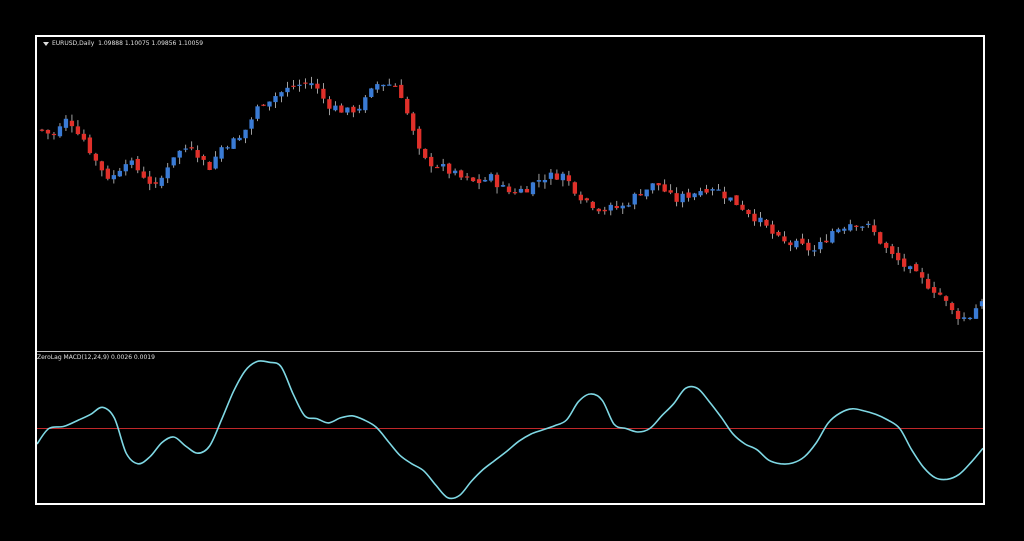 This screenshot has height=541, width=1024. Describe the element at coordinates (96, 357) in the screenshot. I see `macd-panel-title: ZeroLag MACD(12,24,9) 0.0026 0.0019` at that location.